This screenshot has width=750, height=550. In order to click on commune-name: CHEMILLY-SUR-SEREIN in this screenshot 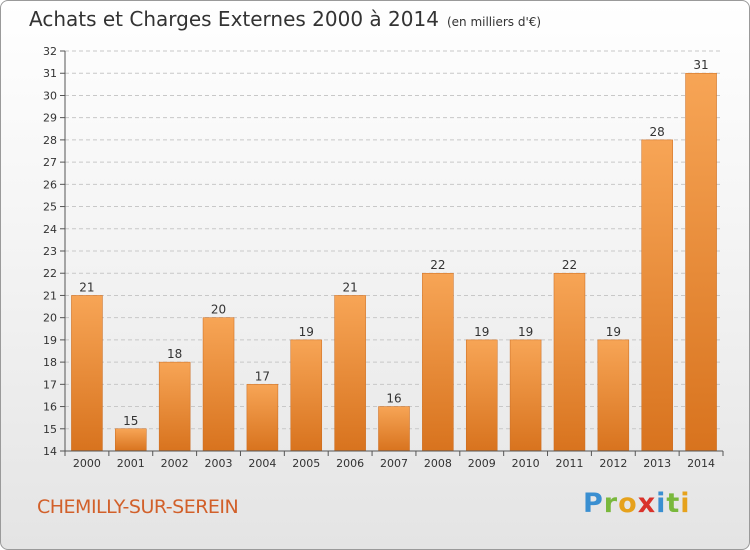, I will do `click(138, 507)`.